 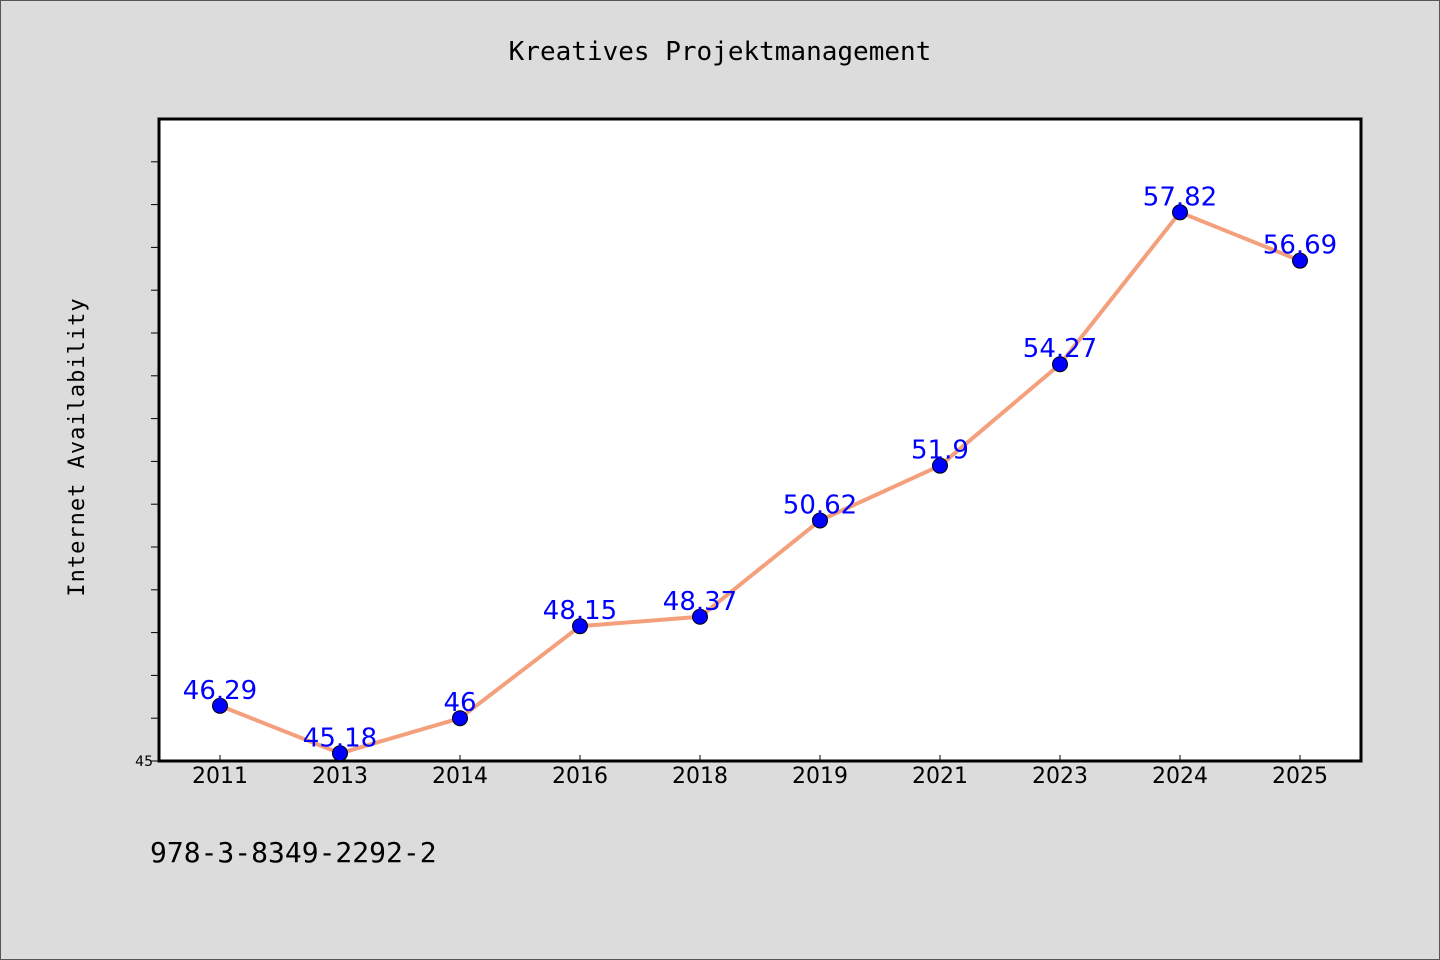 What do you see at coordinates (340, 738) in the screenshot?
I see `data-label: 45.18` at bounding box center [340, 738].